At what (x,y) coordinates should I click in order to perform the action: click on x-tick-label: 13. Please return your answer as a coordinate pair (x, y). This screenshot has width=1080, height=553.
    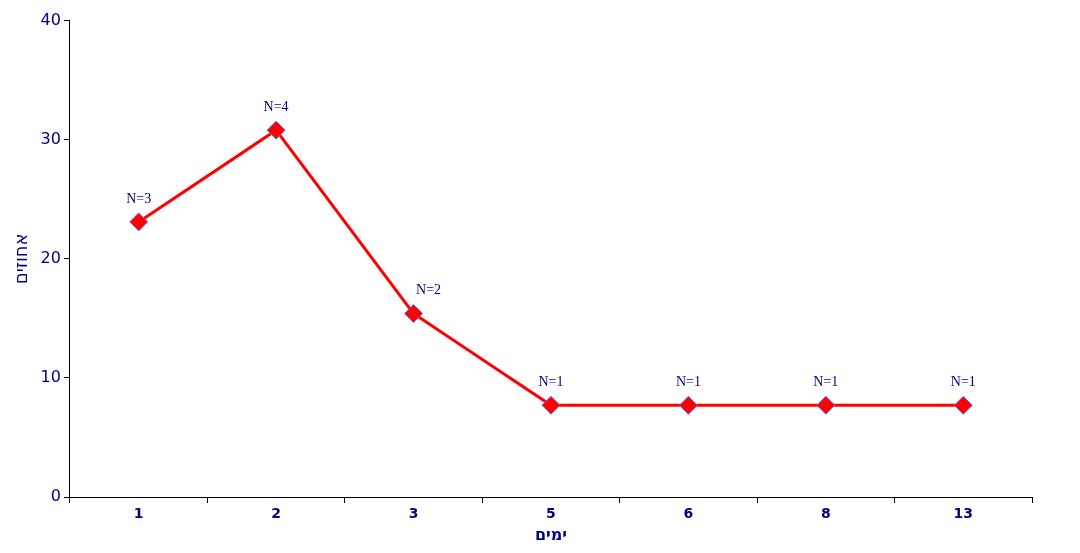
    Looking at the image, I should click on (963, 513).